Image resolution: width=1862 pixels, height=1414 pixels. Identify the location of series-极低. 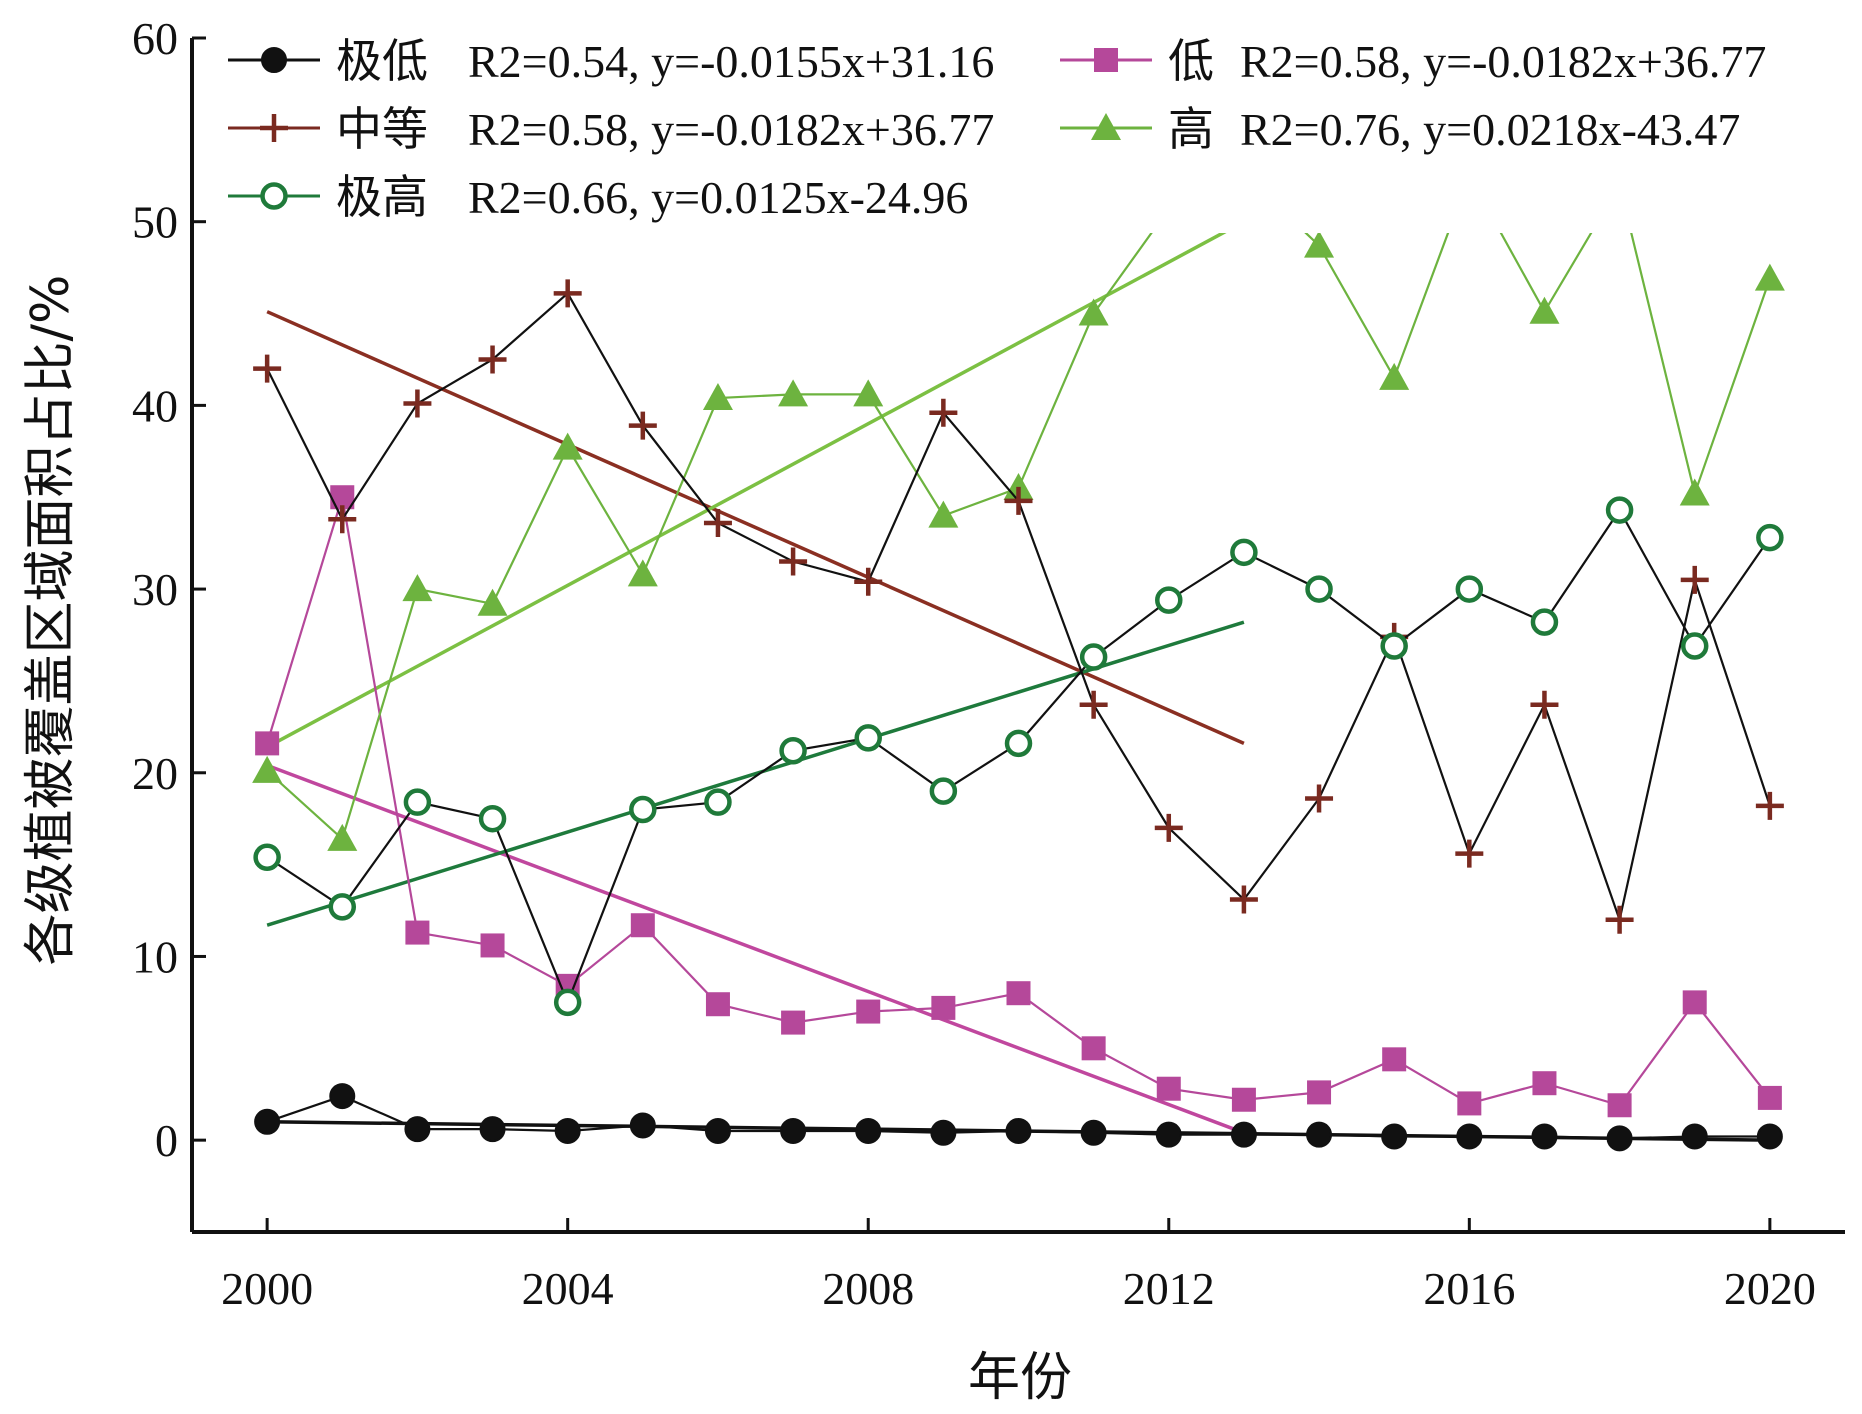
(1018, 1117).